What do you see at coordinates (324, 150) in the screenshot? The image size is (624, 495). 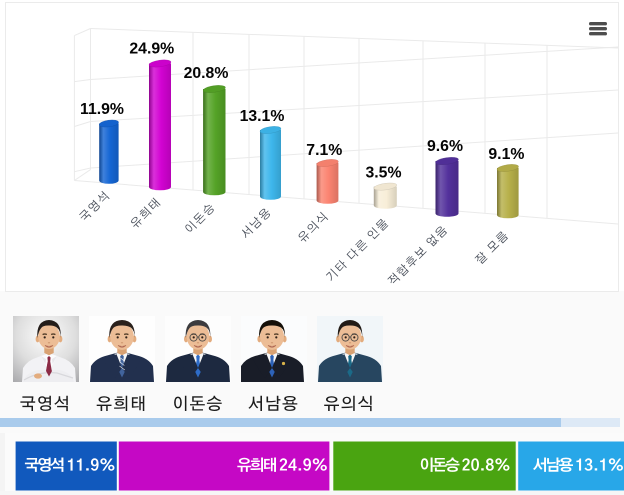 I see `svg-text: 7.1%` at bounding box center [324, 150].